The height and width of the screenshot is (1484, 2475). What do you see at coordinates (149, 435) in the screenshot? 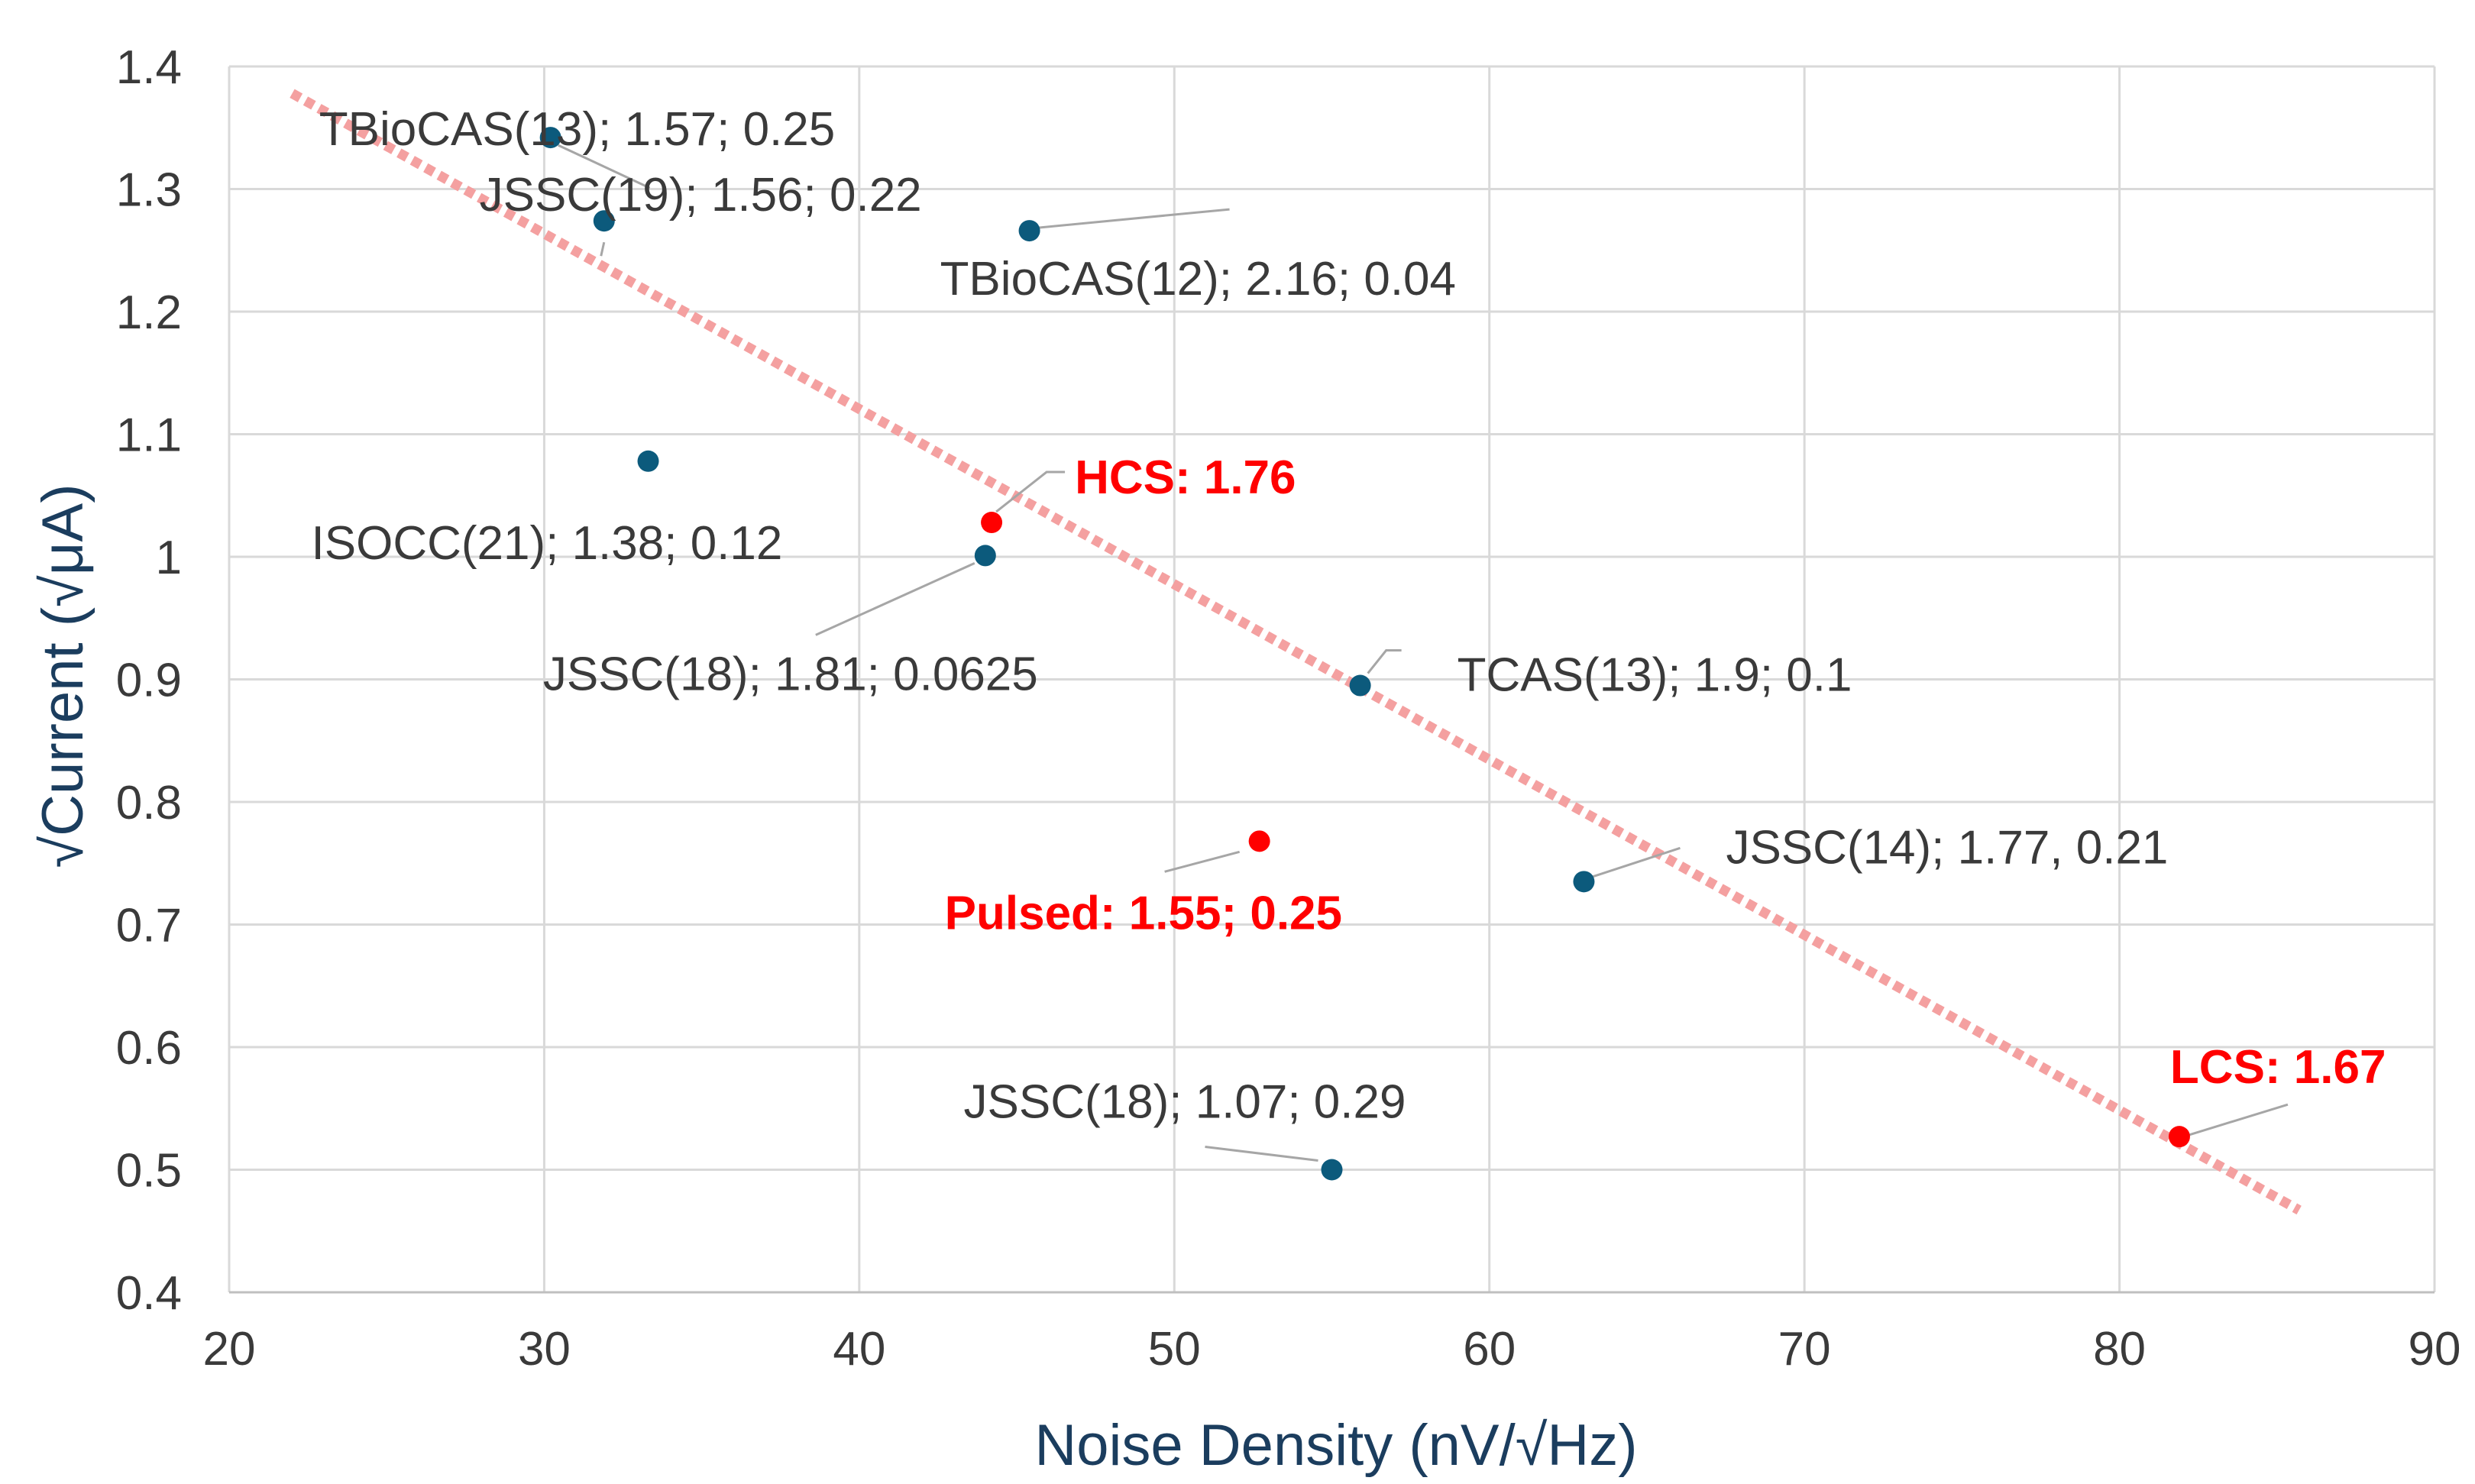
I see `y-tick-label: 1.1` at bounding box center [149, 435].